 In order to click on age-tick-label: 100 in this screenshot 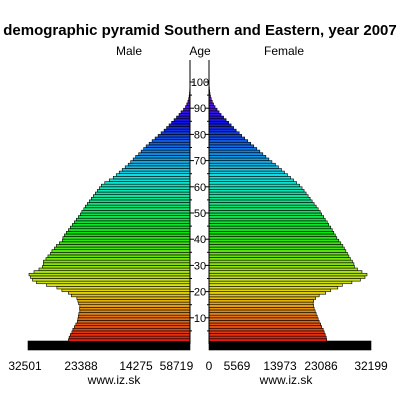, I will do `click(200, 83)`.